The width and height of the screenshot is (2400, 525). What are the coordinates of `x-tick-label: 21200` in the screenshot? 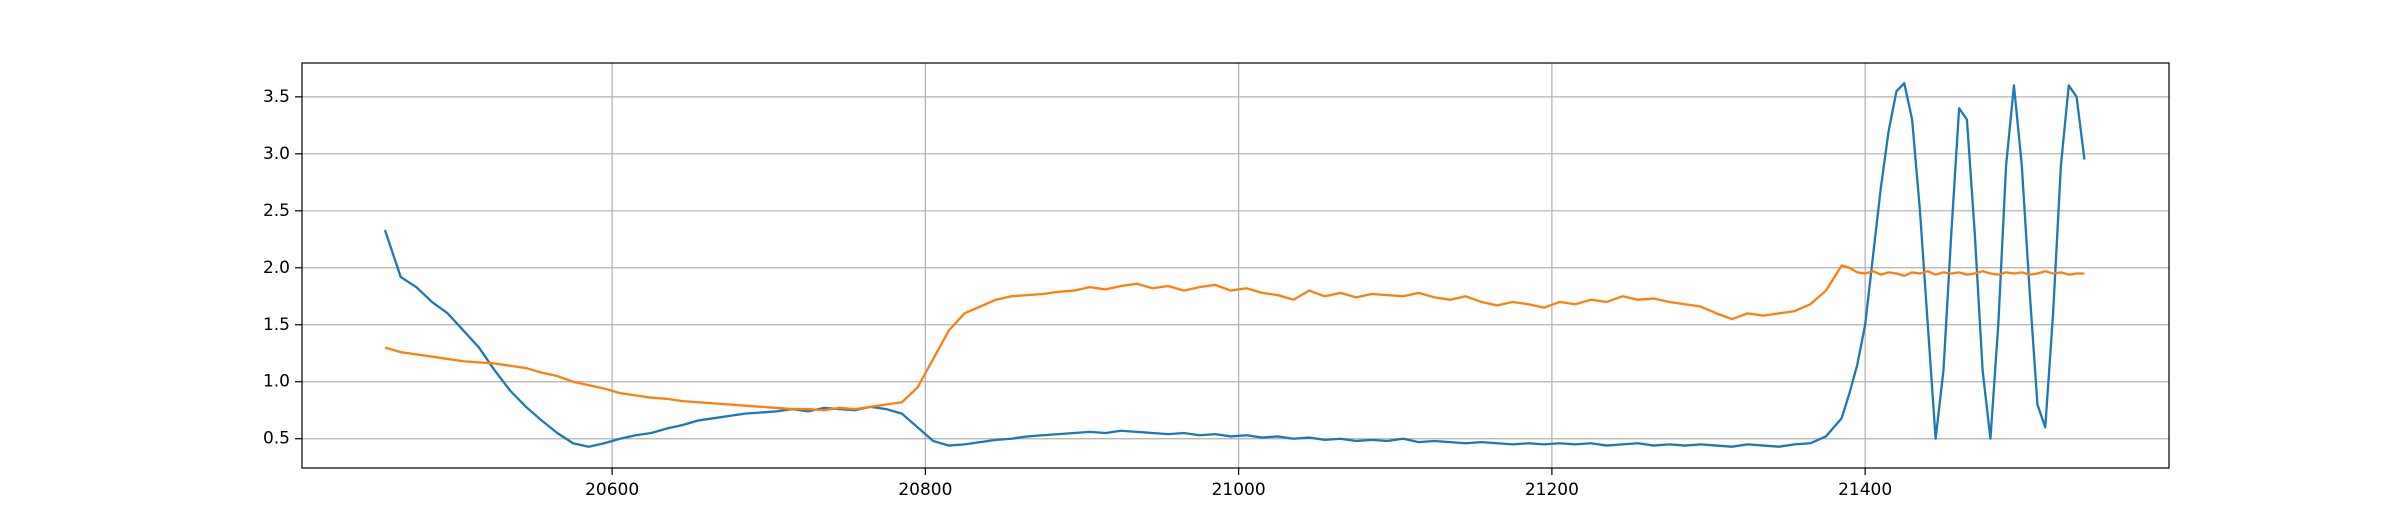 It's located at (1552, 490).